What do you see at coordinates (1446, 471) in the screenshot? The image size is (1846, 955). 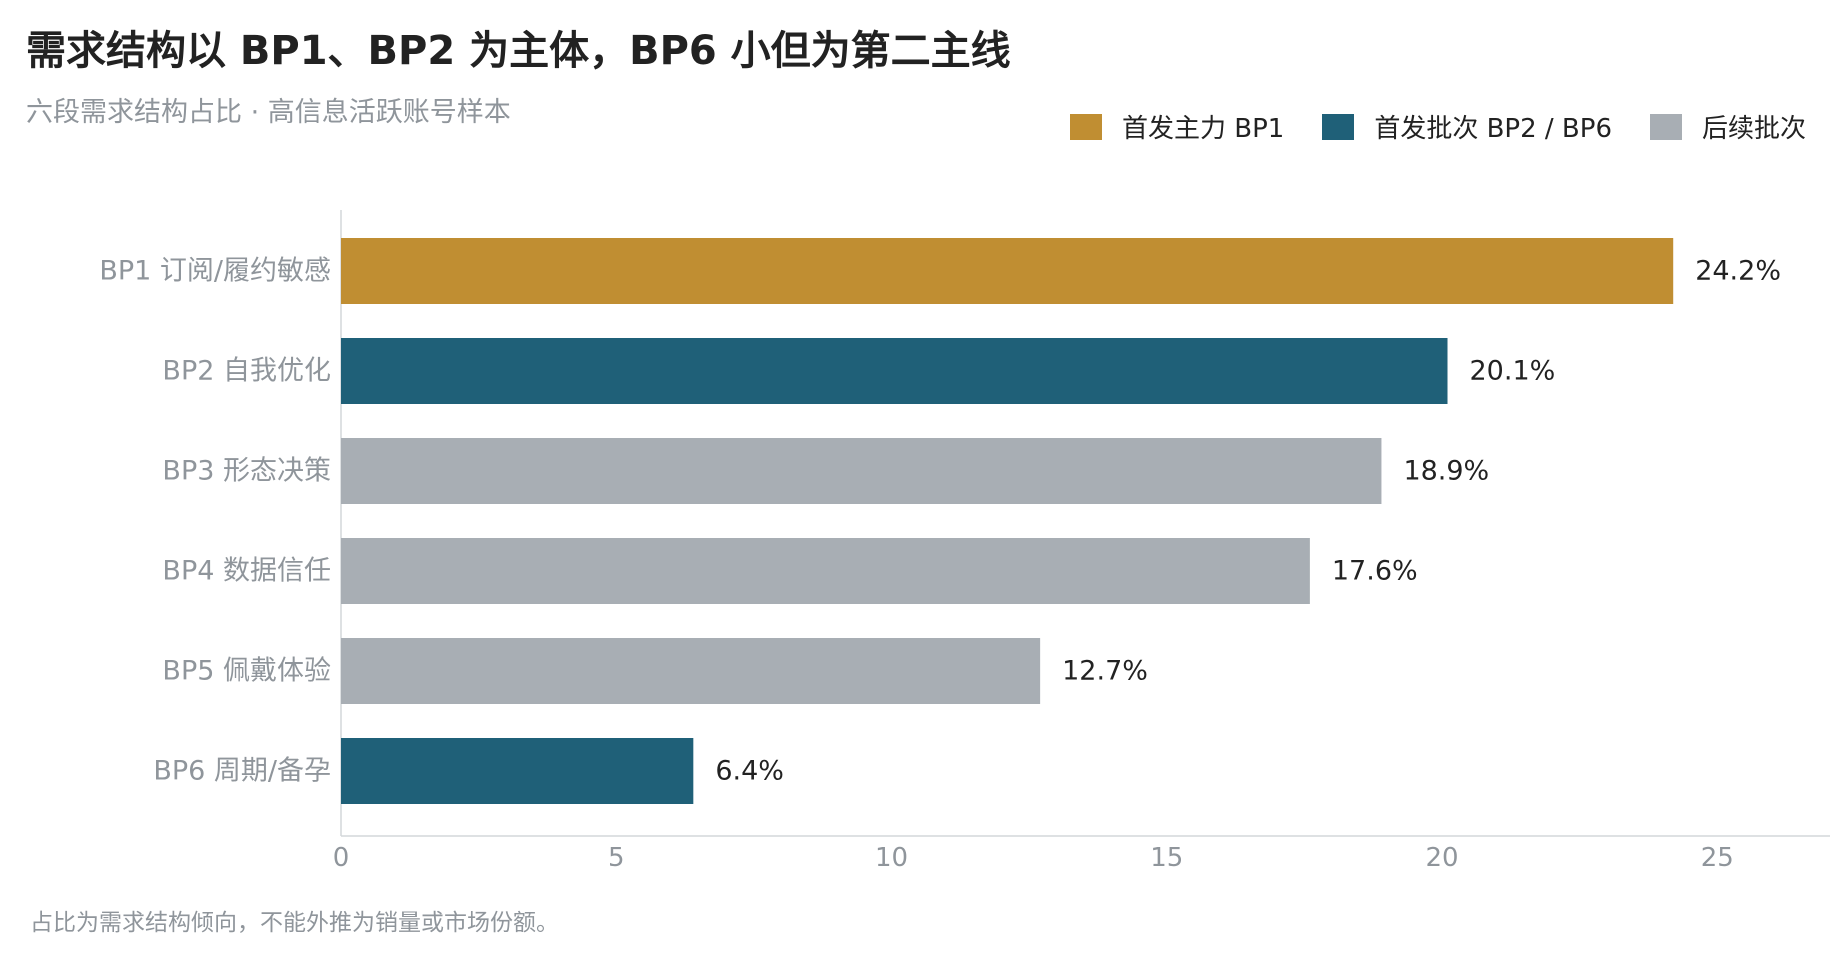 I see `value-label-3: 18.9%` at bounding box center [1446, 471].